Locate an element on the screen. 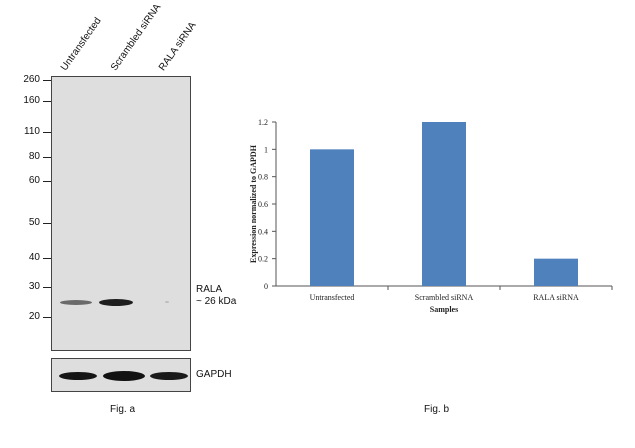 This screenshot has height=448, width=635. rala-band-untransfected is located at coordinates (76, 302).